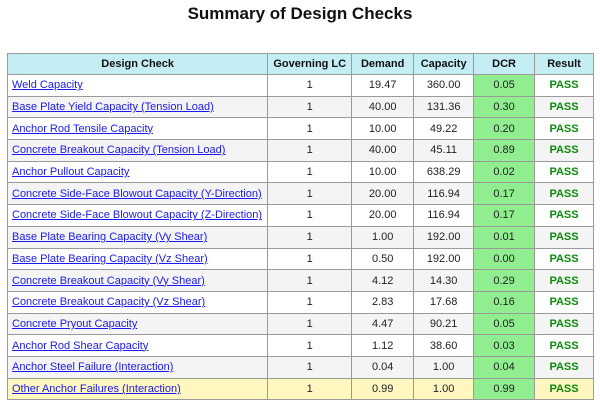 The image size is (600, 407). What do you see at coordinates (444, 259) in the screenshot?
I see `capacity-cell: 192.00` at bounding box center [444, 259].